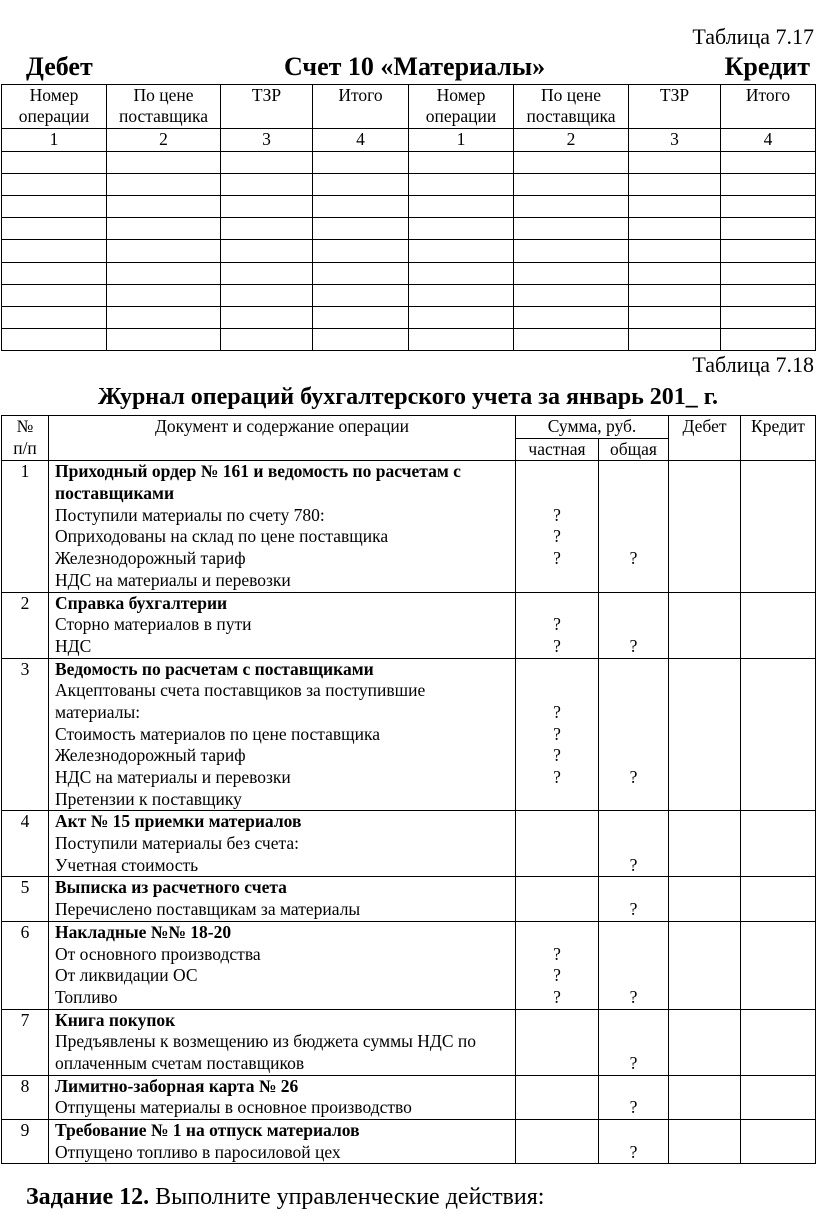 Image resolution: width=816 pixels, height=1221 pixels. Describe the element at coordinates (768, 106) in the screenshot. I see `column-header: Итого` at that location.